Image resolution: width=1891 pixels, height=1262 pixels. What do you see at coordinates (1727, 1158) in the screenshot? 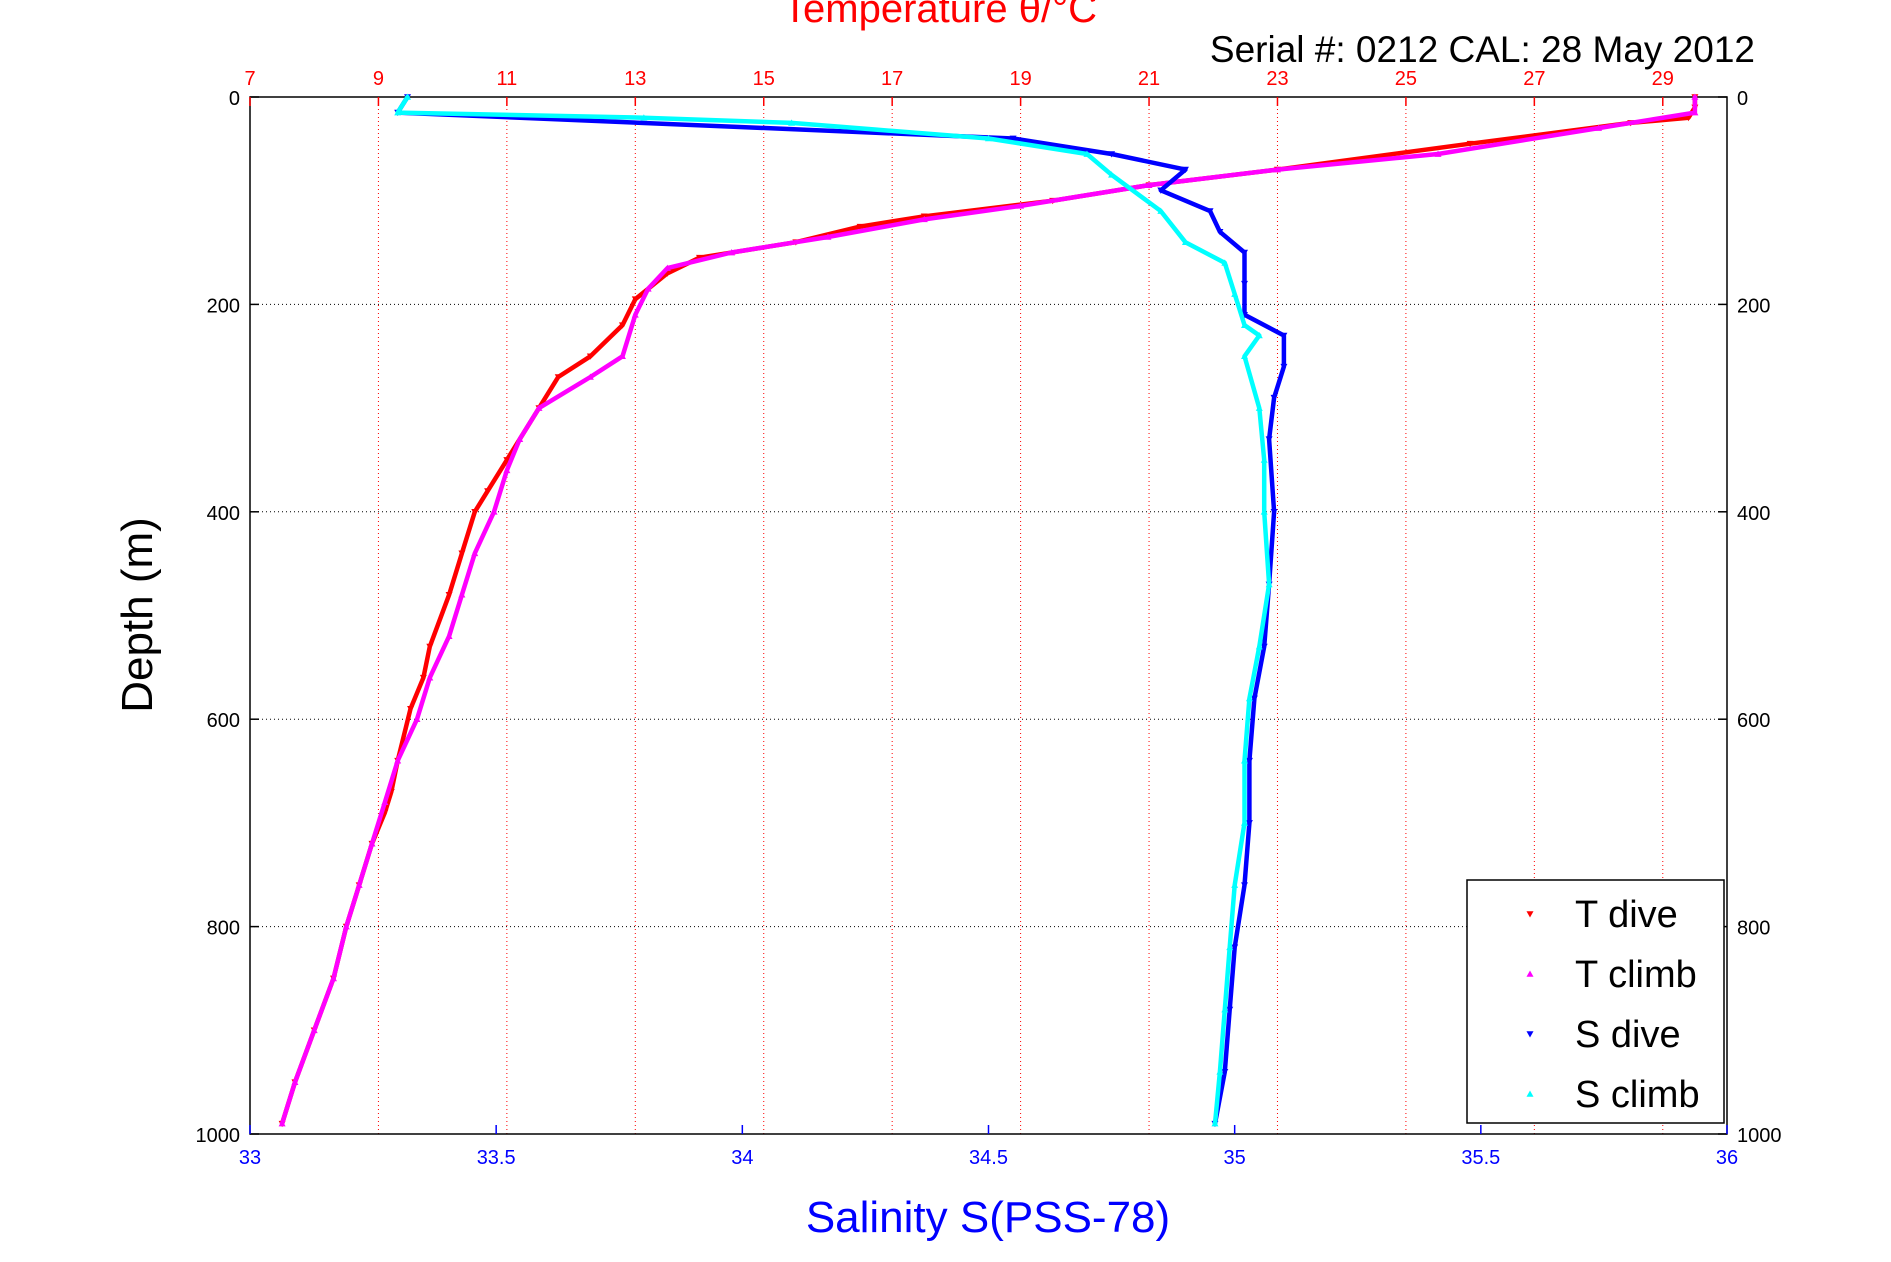
I see `x-bottom-tick-label: 36` at bounding box center [1727, 1158].